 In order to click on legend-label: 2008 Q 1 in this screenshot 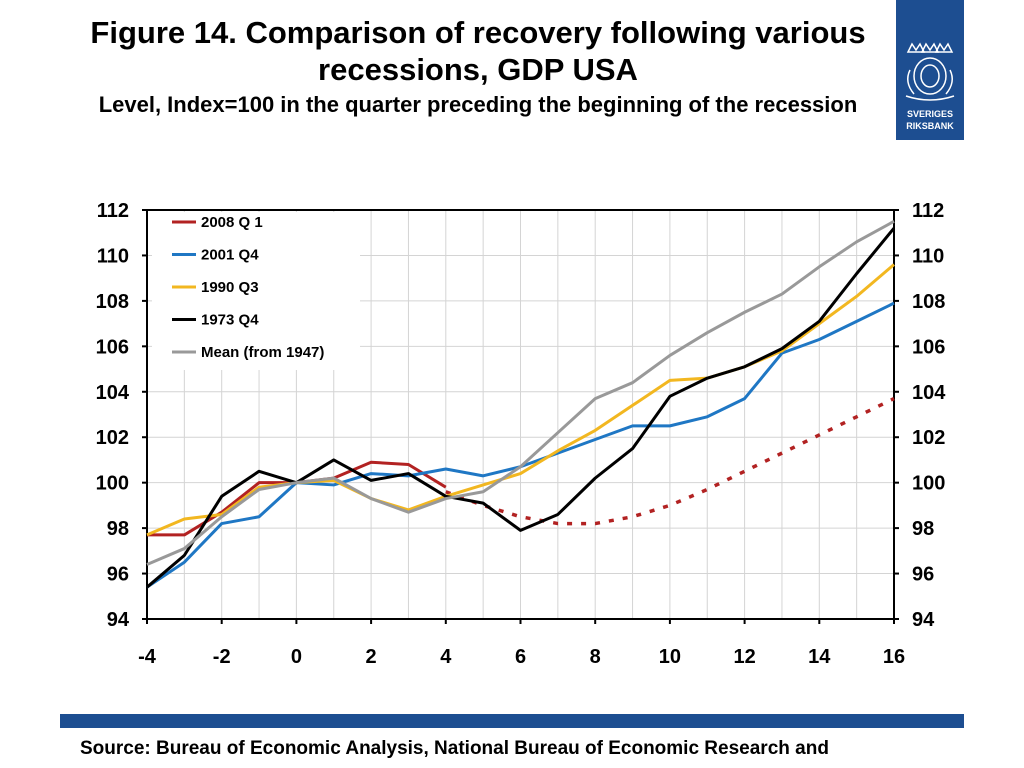, I will do `click(232, 222)`.